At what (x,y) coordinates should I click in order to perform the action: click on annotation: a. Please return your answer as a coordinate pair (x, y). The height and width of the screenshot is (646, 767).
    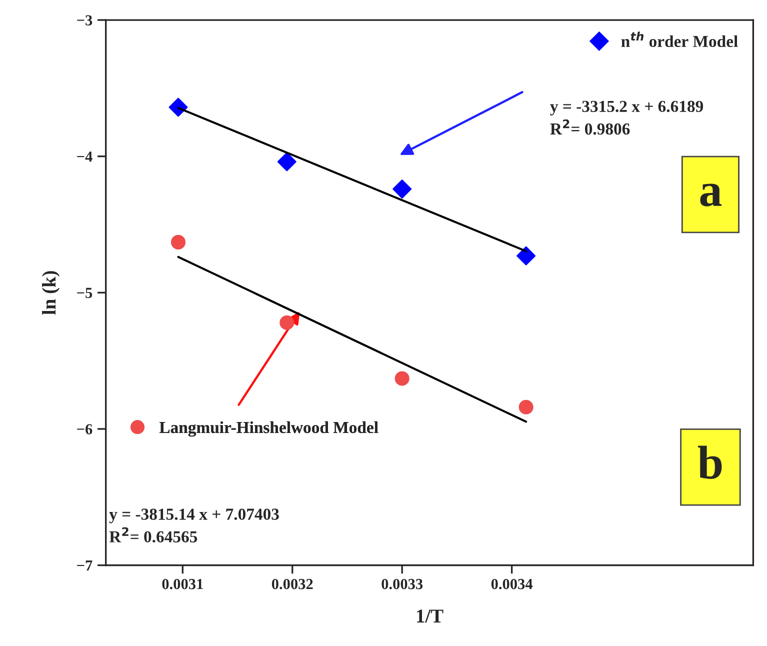
    Looking at the image, I should click on (711, 195).